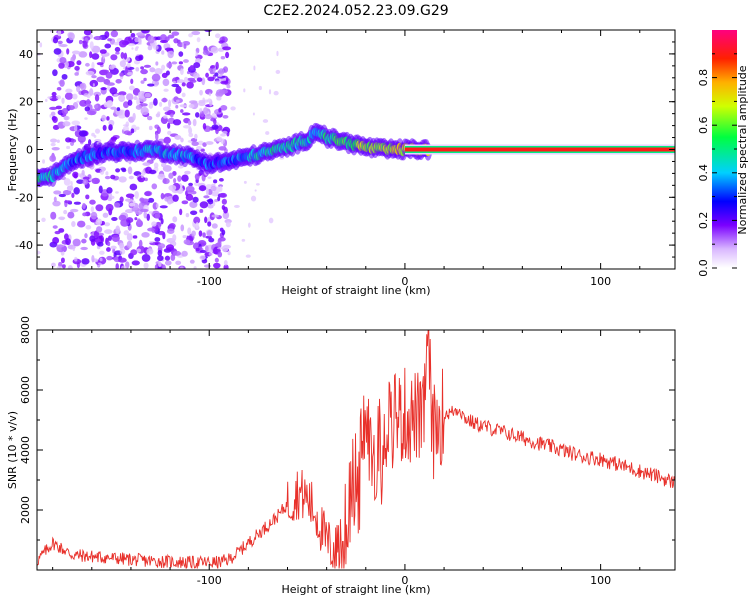  What do you see at coordinates (355, 290) in the screenshot?
I see `spectrogram-xlabel: Height of straight line (km)` at bounding box center [355, 290].